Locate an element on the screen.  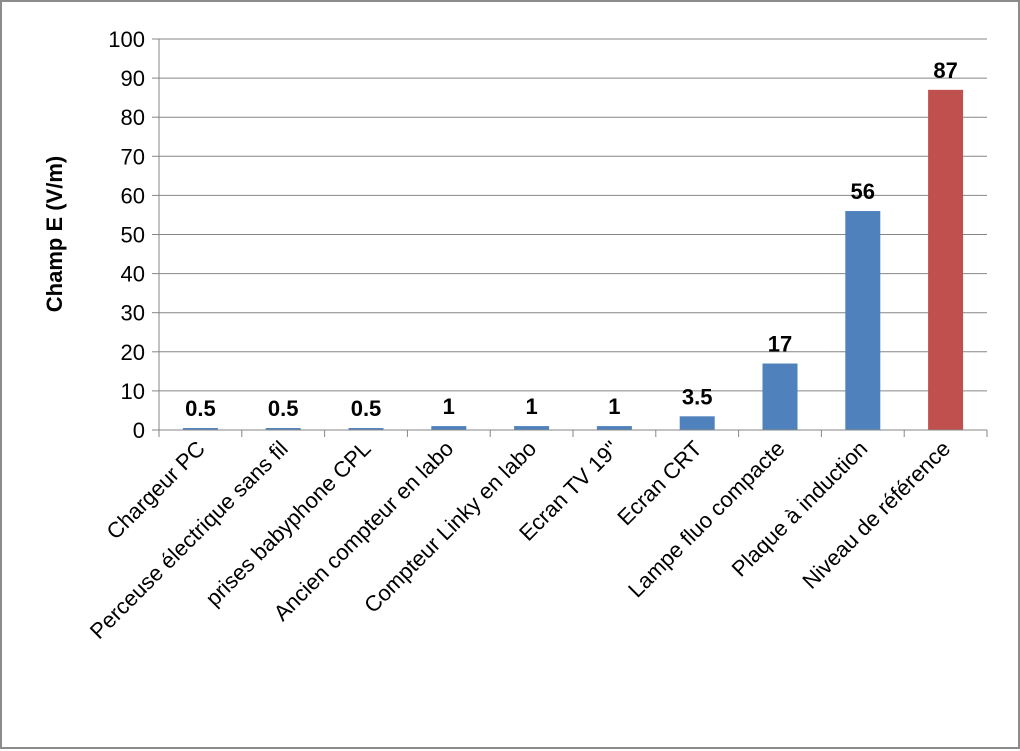
y-tick-label: 90 is located at coordinates (133, 78).